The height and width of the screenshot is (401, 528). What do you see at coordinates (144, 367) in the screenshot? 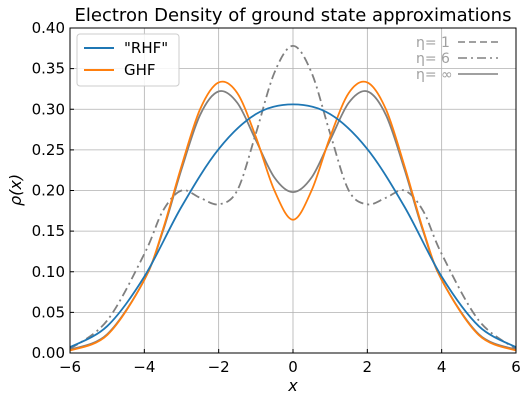
I see `x-tick-label: −4` at bounding box center [144, 367].